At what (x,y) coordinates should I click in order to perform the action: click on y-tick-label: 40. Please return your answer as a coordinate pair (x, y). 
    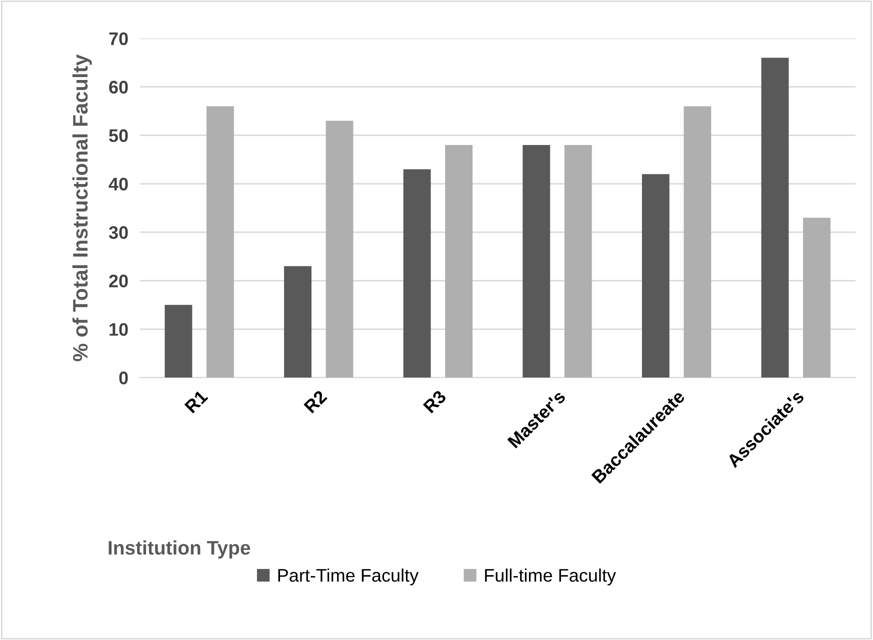
    Looking at the image, I should click on (118, 184).